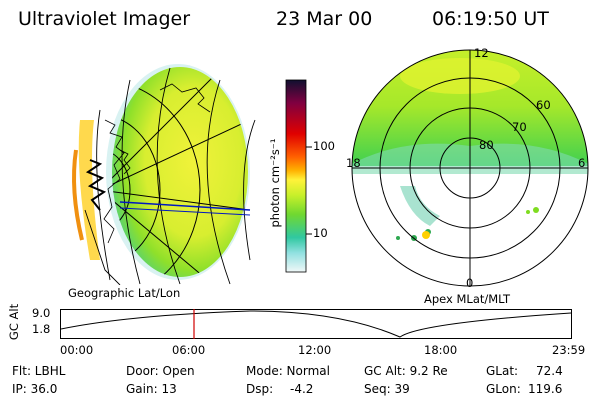 The height and width of the screenshot is (400, 600). I want to click on status-door: Door: Open, so click(160, 371).